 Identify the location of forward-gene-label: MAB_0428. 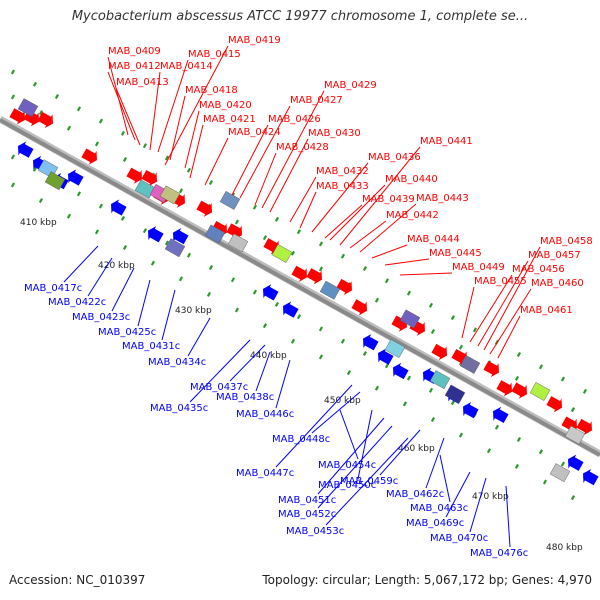
(302, 147).